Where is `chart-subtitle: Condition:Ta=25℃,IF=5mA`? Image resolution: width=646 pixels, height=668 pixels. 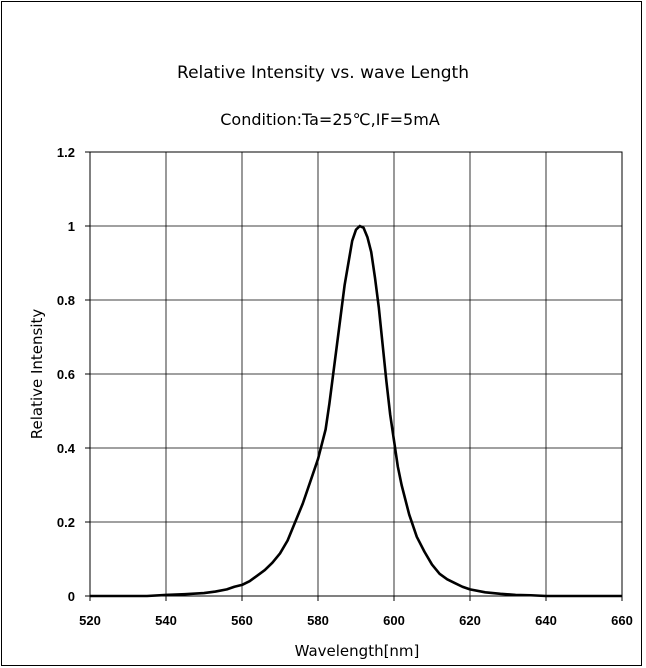
chart-subtitle: Condition:Ta=25℃,IF=5mA is located at coordinates (330, 119).